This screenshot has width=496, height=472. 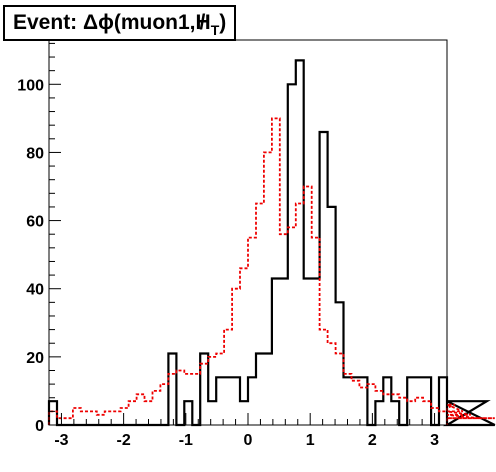 I want to click on y-tick-label: 60, so click(x=35, y=222).